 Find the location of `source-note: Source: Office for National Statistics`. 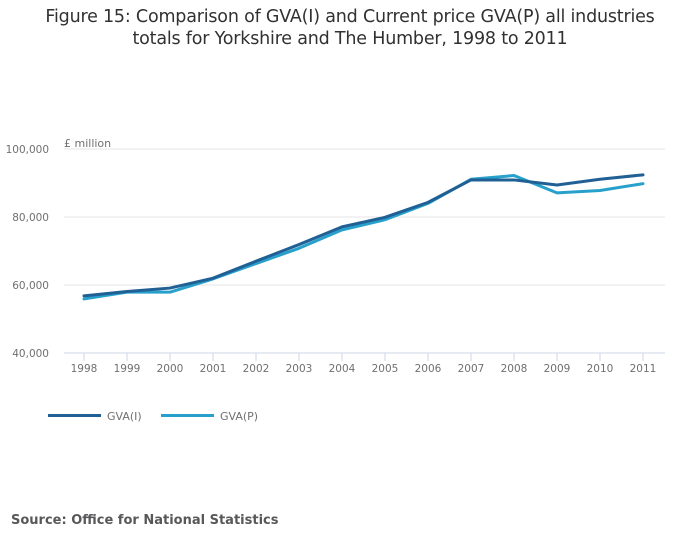

source-note: Source: Office for National Statistics is located at coordinates (145, 520).